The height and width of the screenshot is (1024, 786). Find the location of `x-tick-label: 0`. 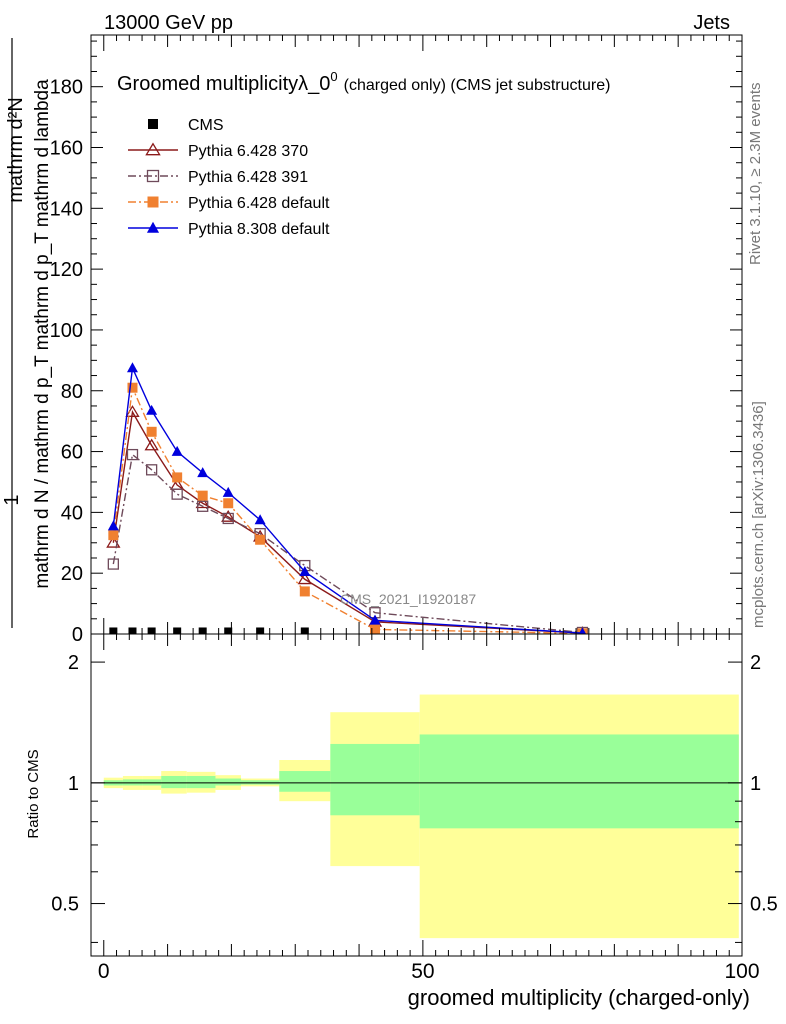

x-tick-label: 0 is located at coordinates (104, 971).